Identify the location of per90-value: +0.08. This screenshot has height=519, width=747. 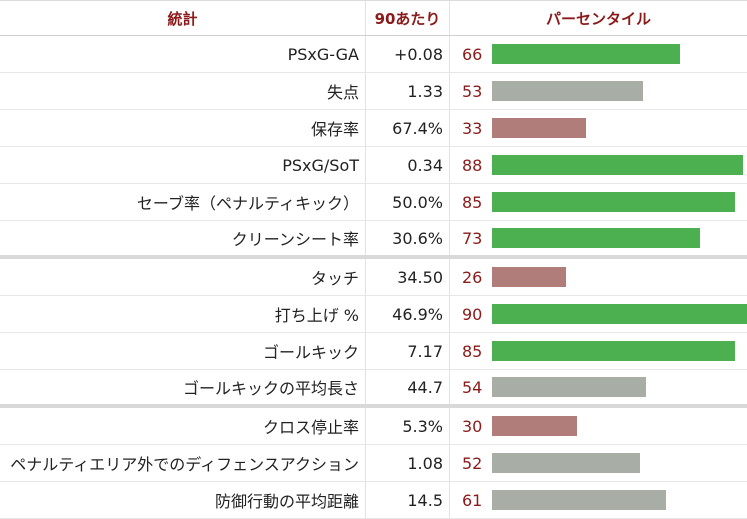
(408, 54).